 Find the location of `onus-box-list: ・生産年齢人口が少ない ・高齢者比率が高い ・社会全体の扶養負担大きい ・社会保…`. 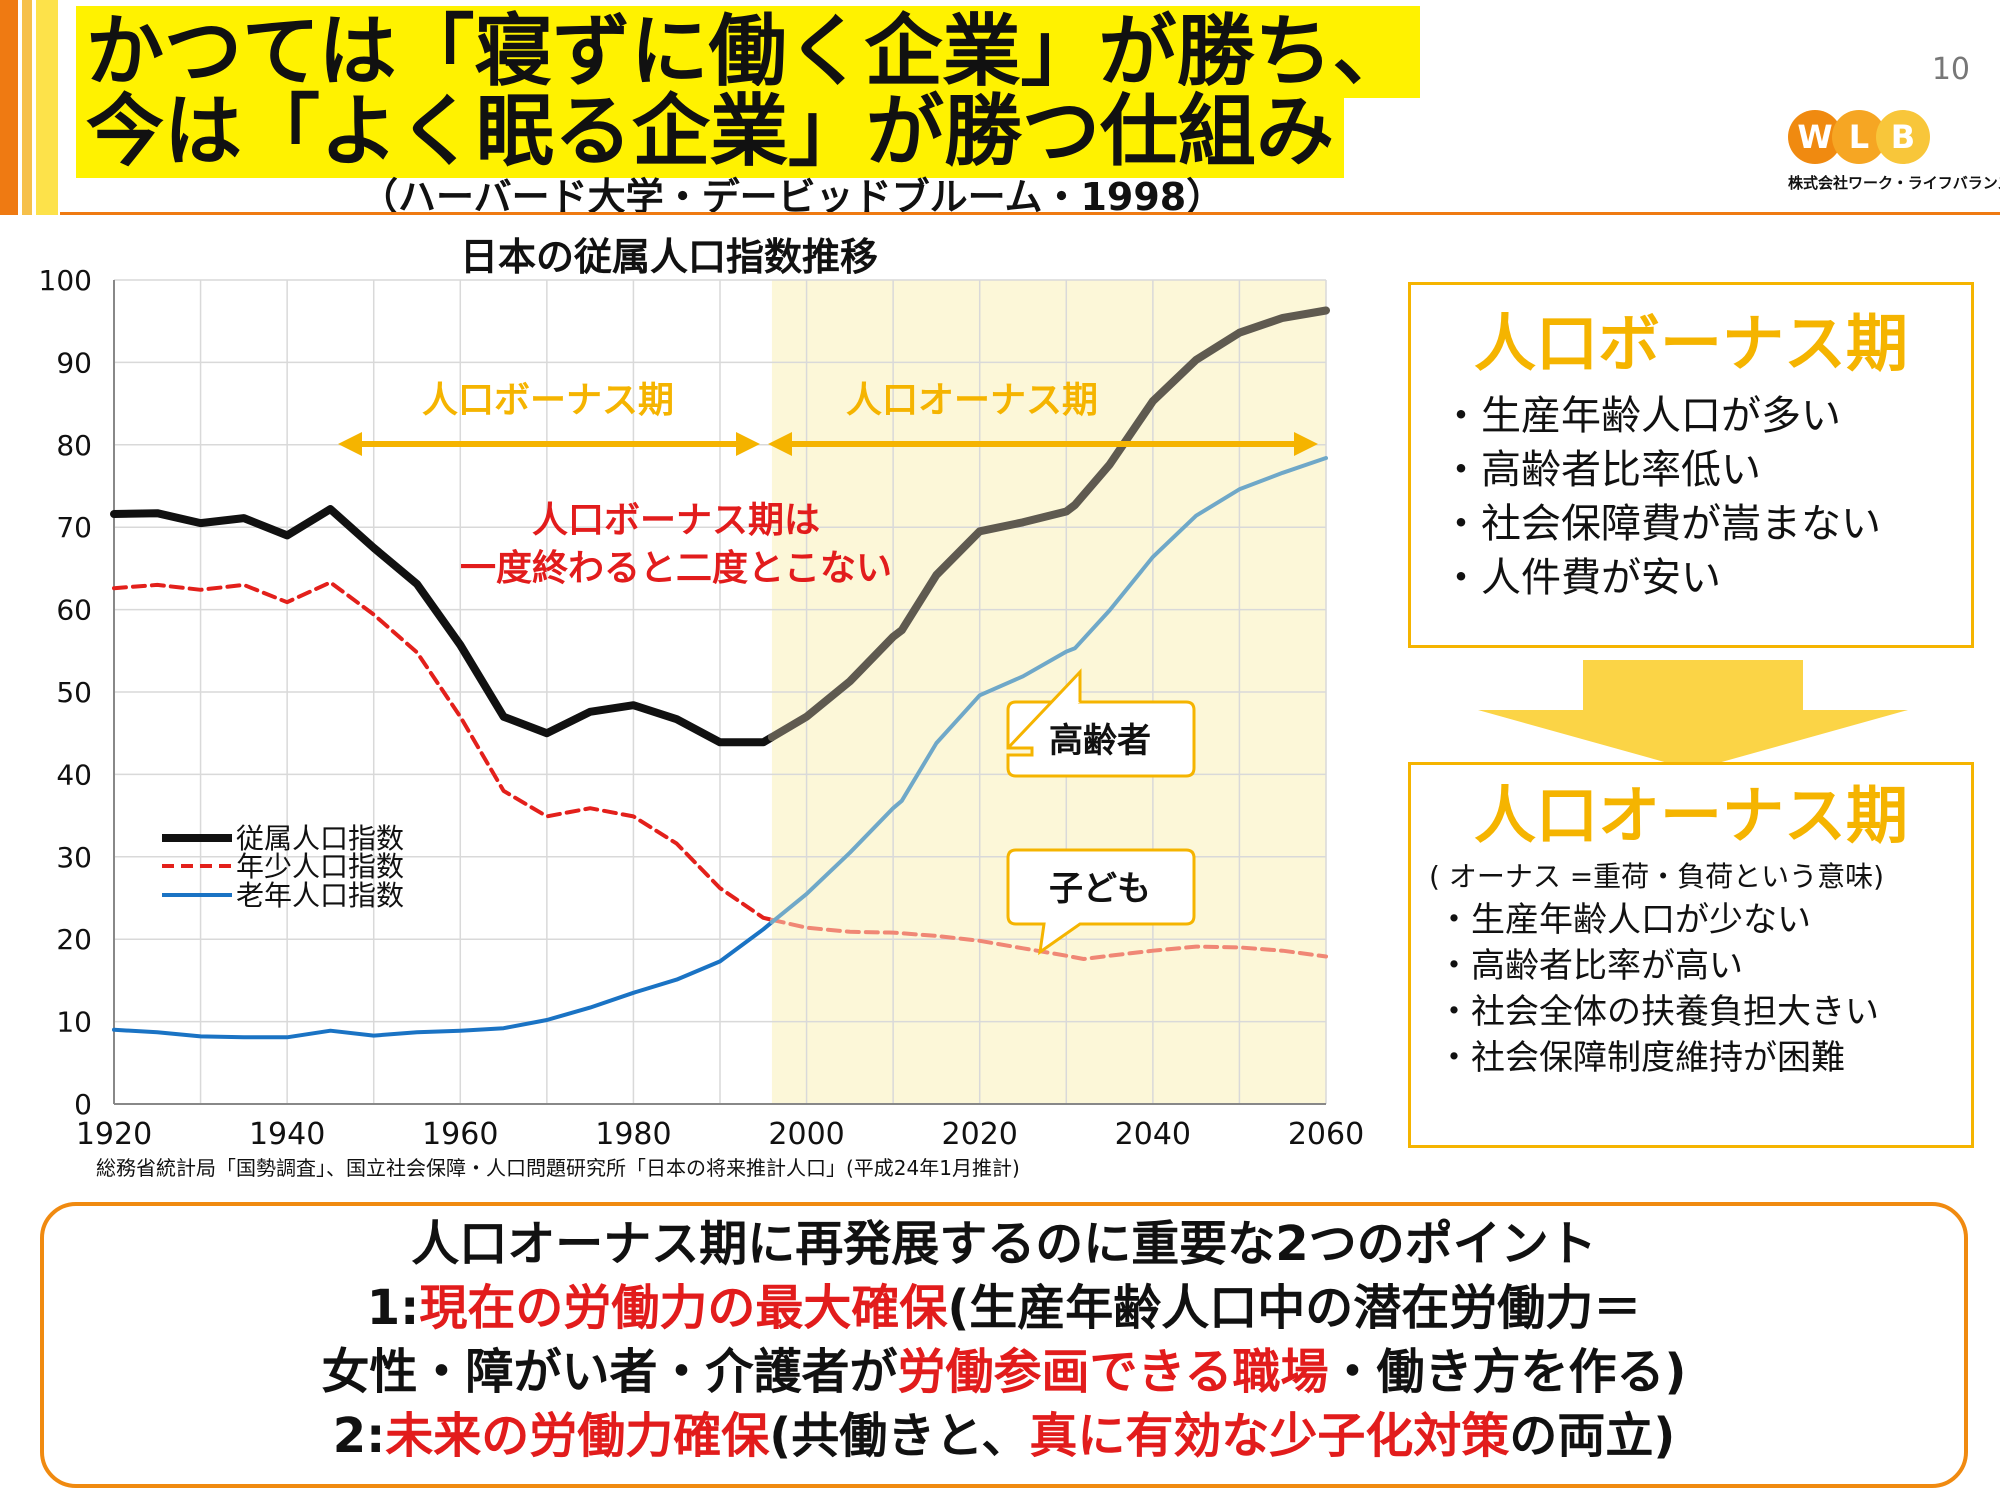

onus-box-list: ・生産年齢人口が少ない ・高齢者比率が高い ・社会全体の扶養負担大きい ・社会保… is located at coordinates (1691, 989).